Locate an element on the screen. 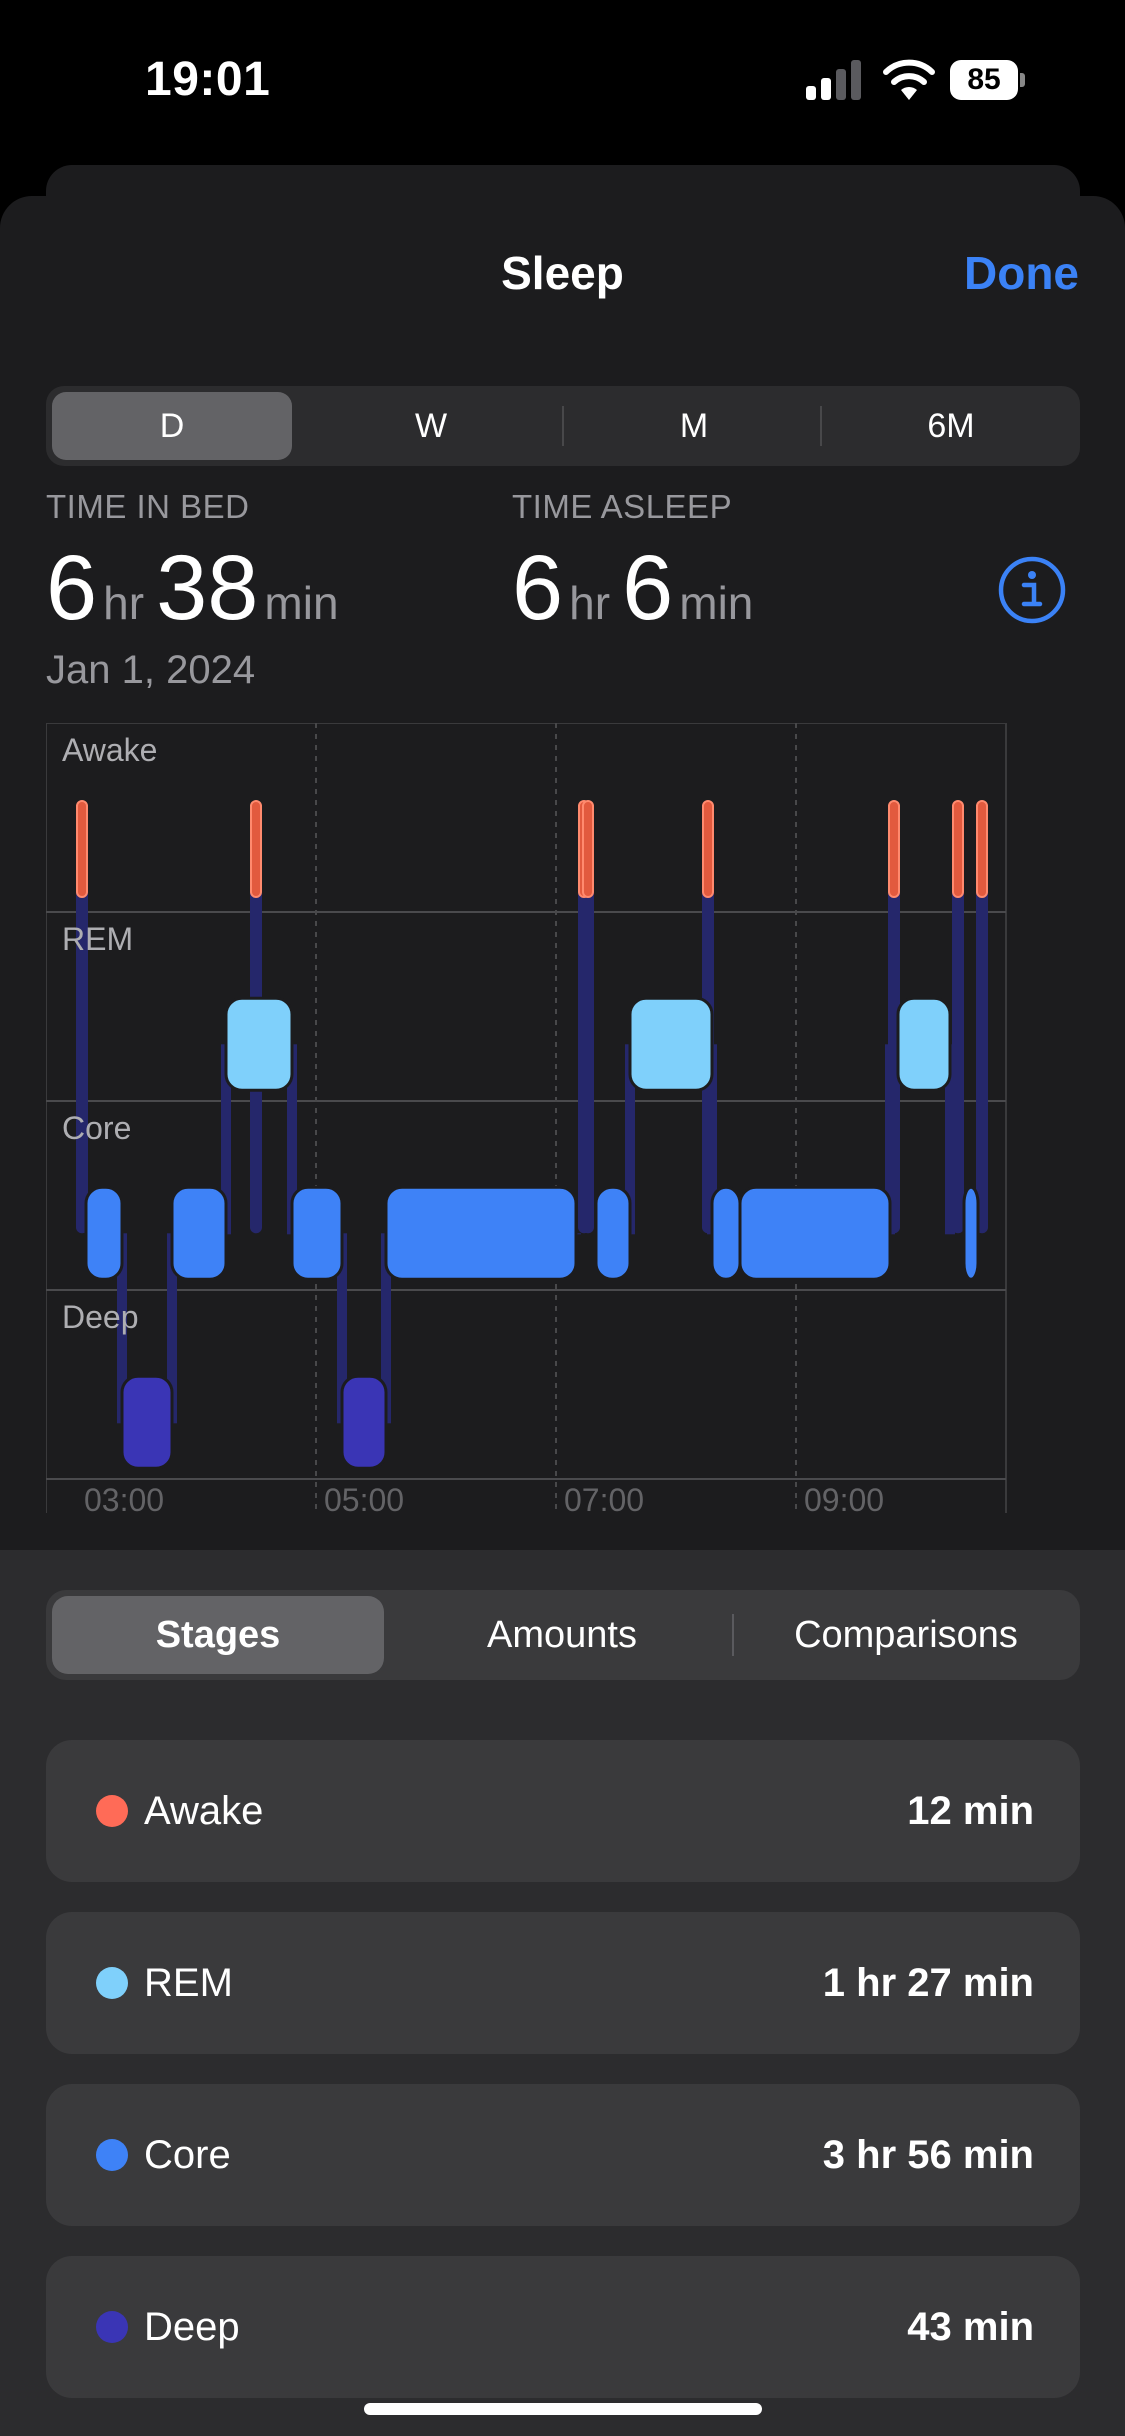 This screenshot has height=2436, width=1125. stage-name: Deep is located at coordinates (192, 2327).